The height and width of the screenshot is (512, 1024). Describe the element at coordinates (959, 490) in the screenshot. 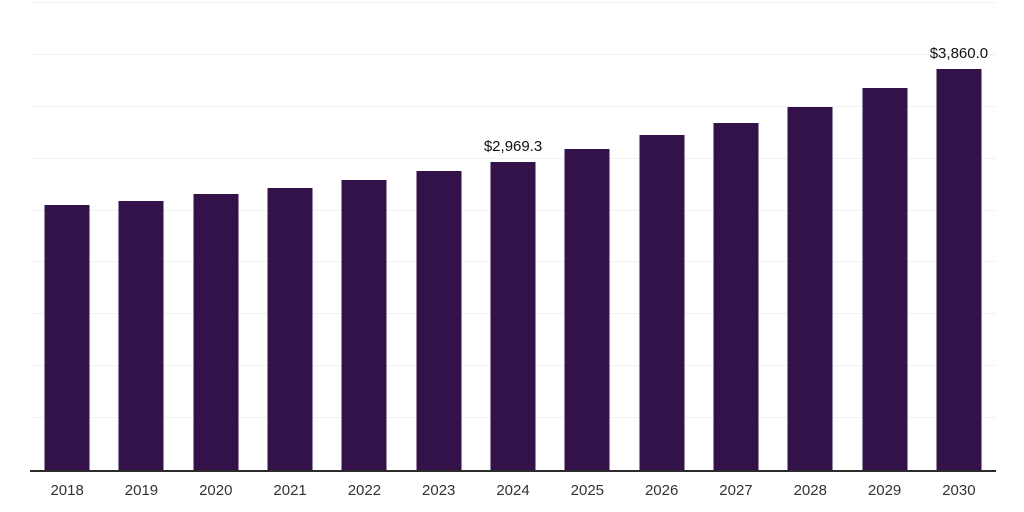

I see `x-tick-label-2030: 2030` at that location.